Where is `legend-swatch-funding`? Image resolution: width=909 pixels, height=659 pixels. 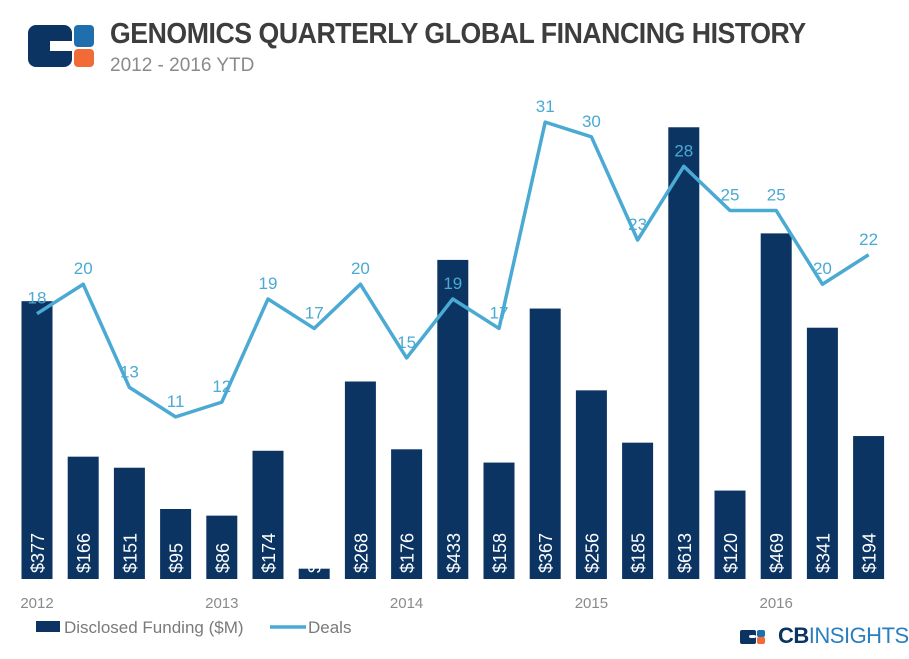 legend-swatch-funding is located at coordinates (48, 626).